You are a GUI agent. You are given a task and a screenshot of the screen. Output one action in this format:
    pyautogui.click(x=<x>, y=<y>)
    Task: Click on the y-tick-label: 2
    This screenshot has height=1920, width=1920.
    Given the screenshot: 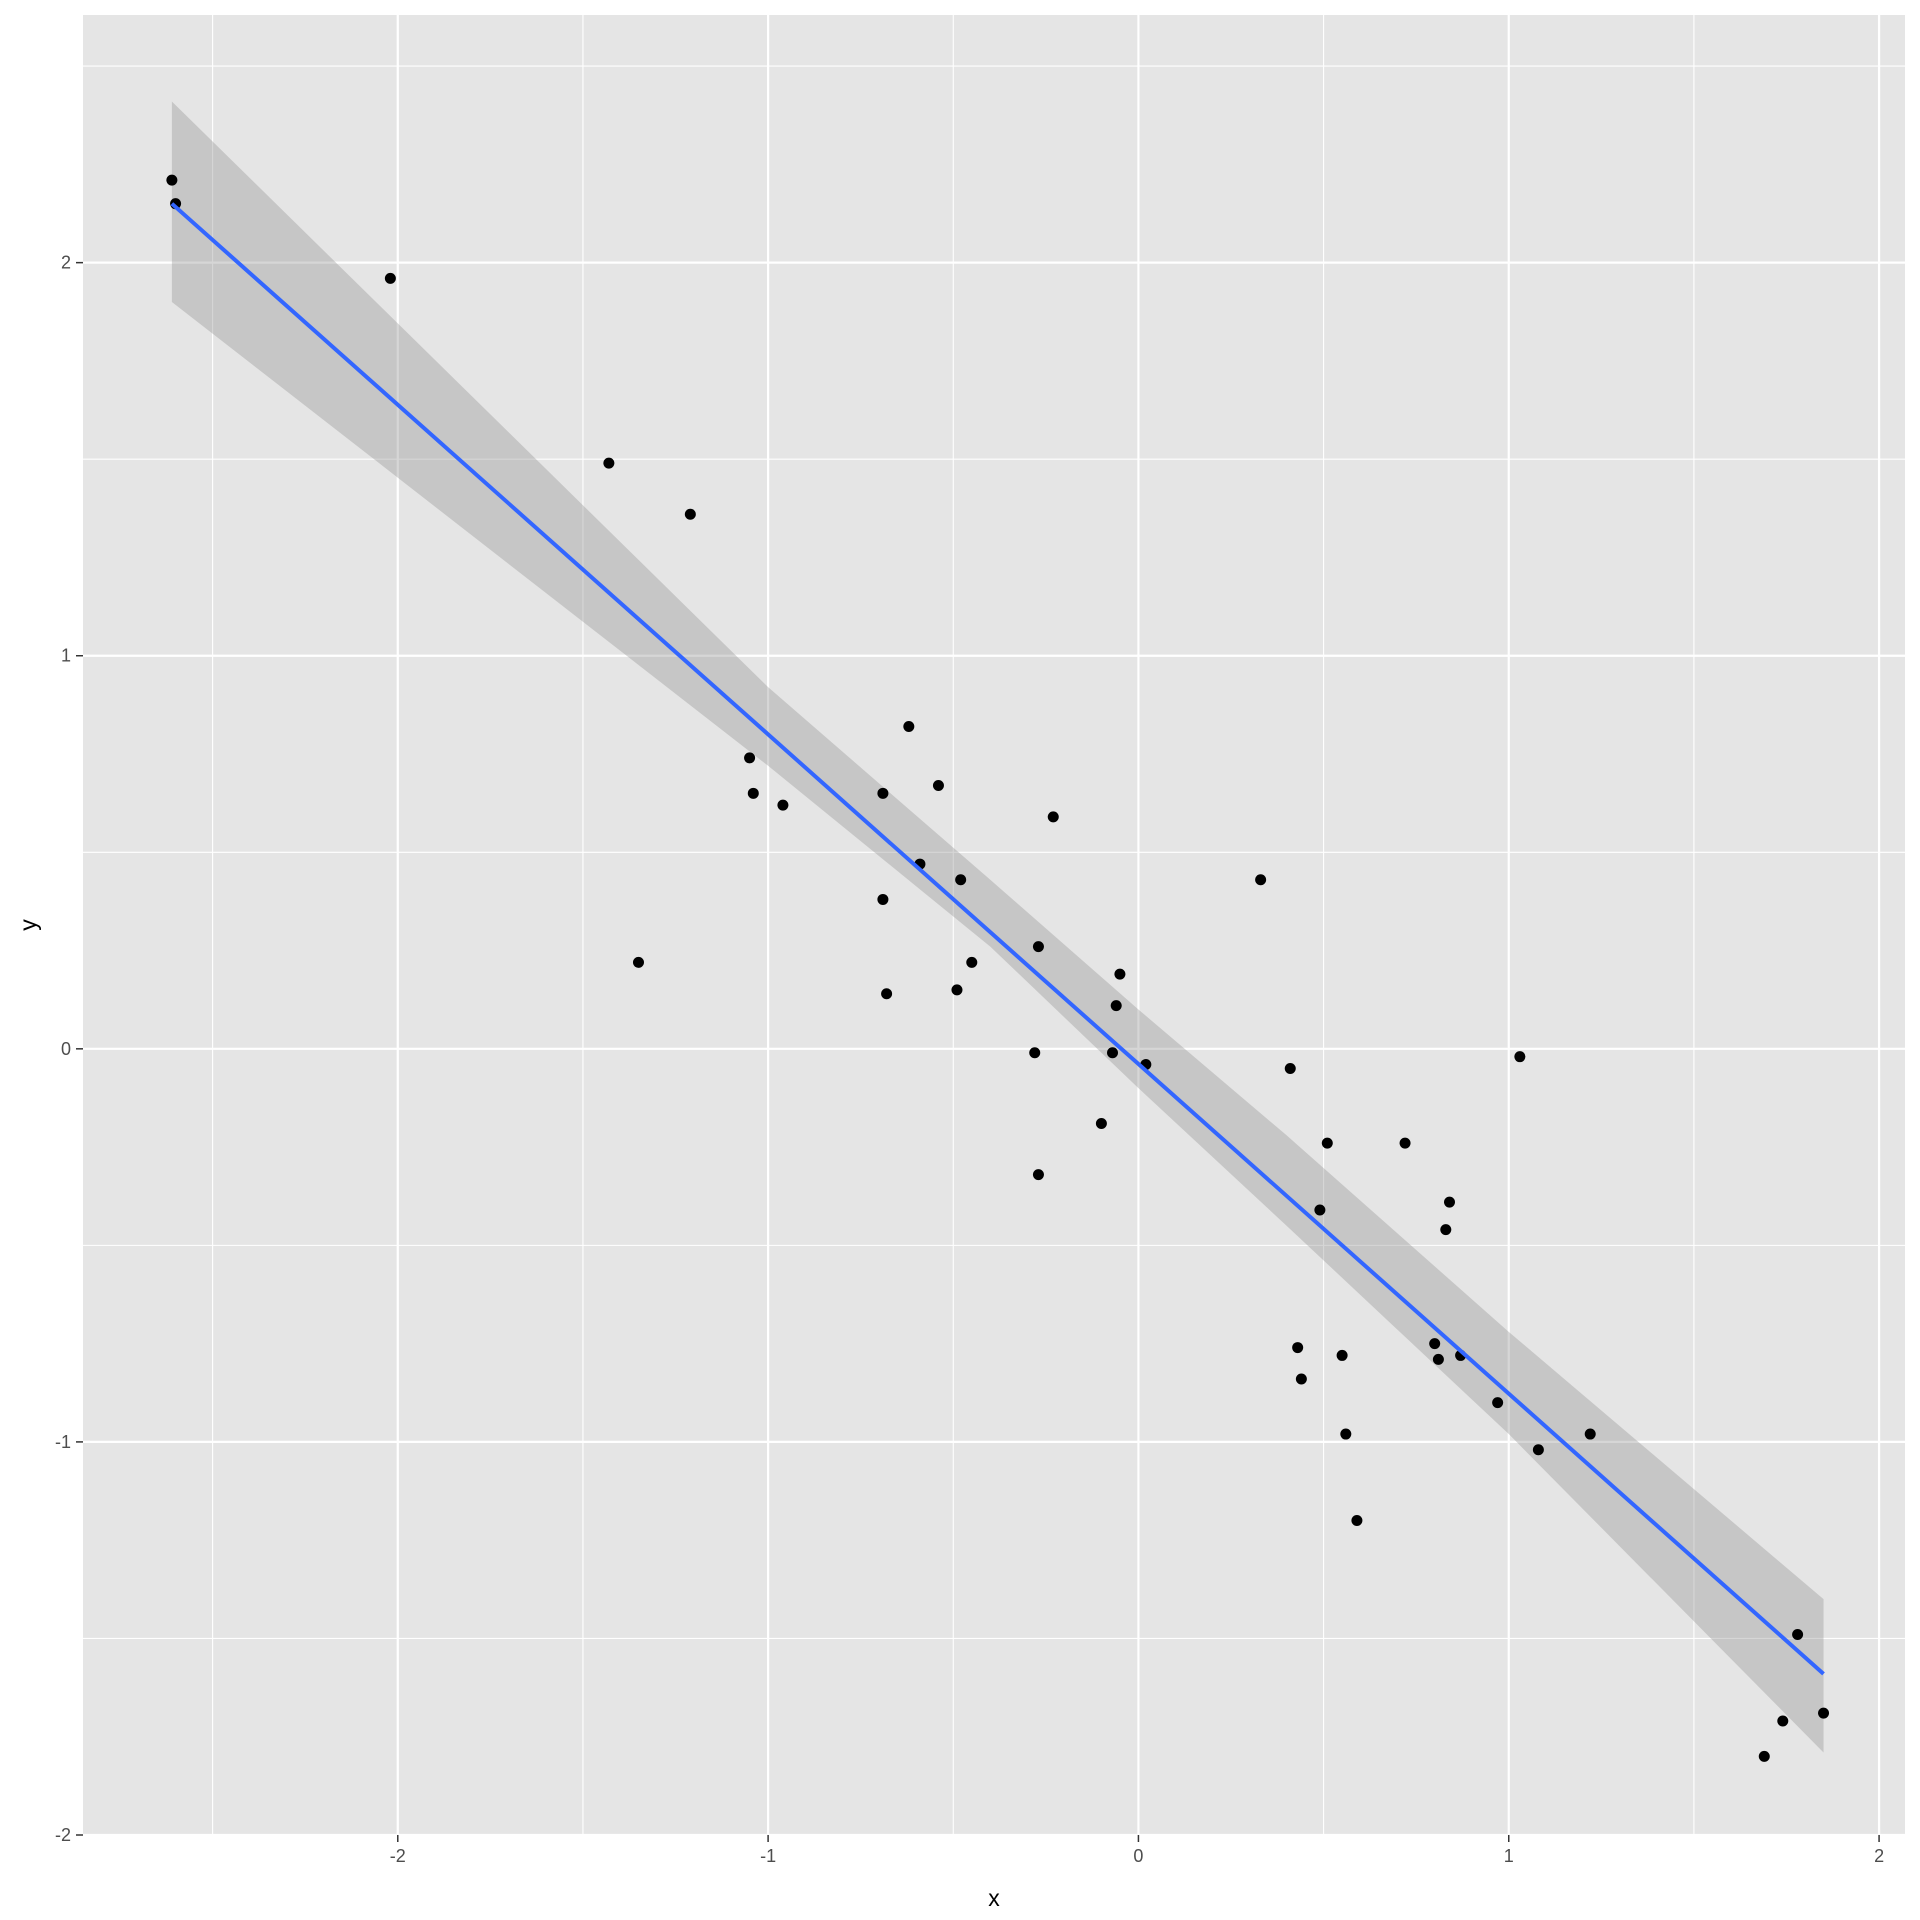 What is the action you would take?
    pyautogui.click(x=66, y=263)
    